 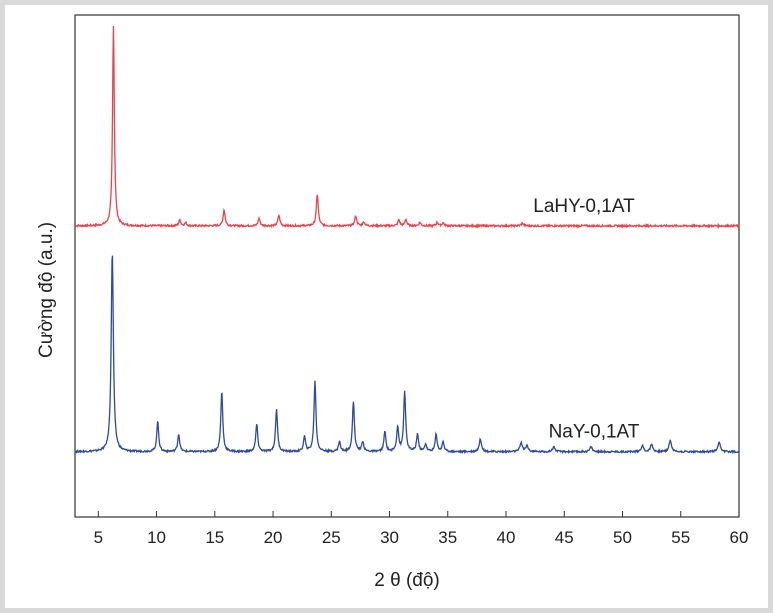 I want to click on x-tick-label: 5, so click(x=98, y=537).